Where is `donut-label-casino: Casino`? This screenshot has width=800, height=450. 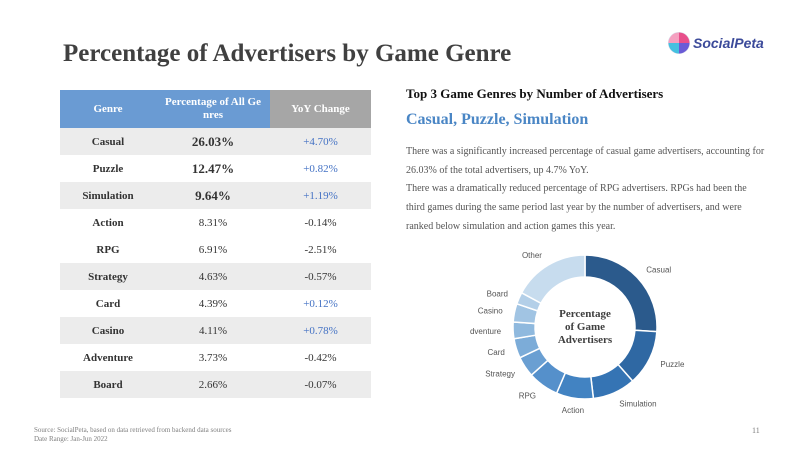 donut-label-casino: Casino is located at coordinates (490, 310).